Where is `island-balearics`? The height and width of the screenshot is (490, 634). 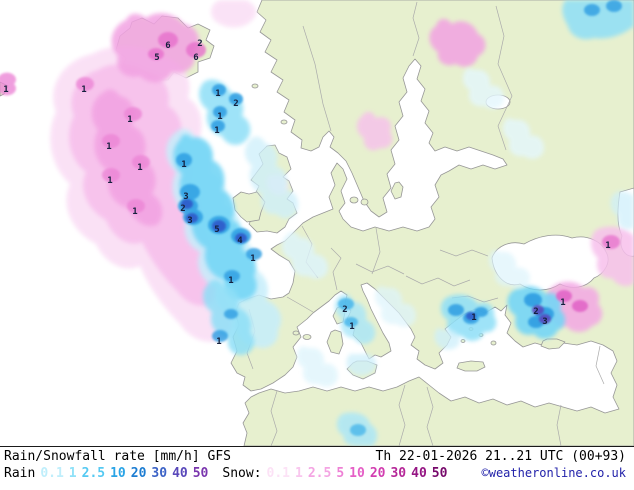 island-balearics is located at coordinates (302, 335).